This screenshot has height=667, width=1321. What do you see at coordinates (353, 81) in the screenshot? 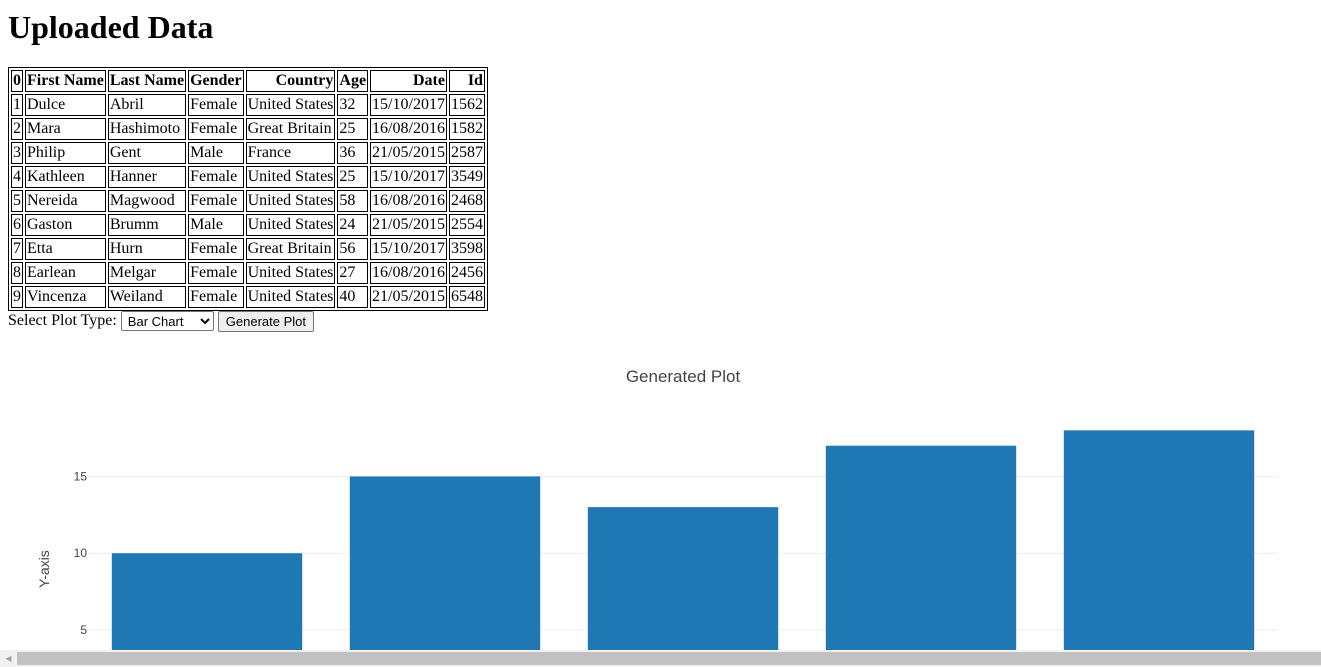
I see `header-age: Age` at bounding box center [353, 81].